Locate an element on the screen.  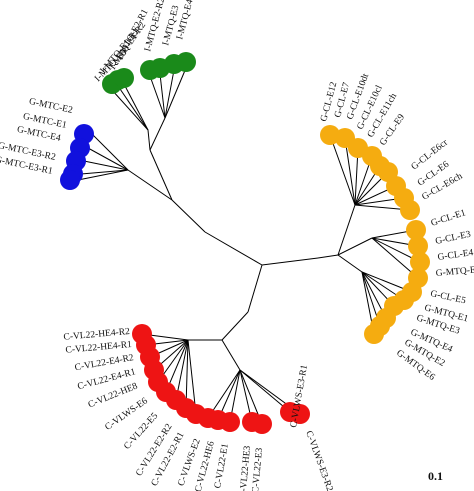
leaf-label-red: C-VL22-E3 is located at coordinates (258, 469).